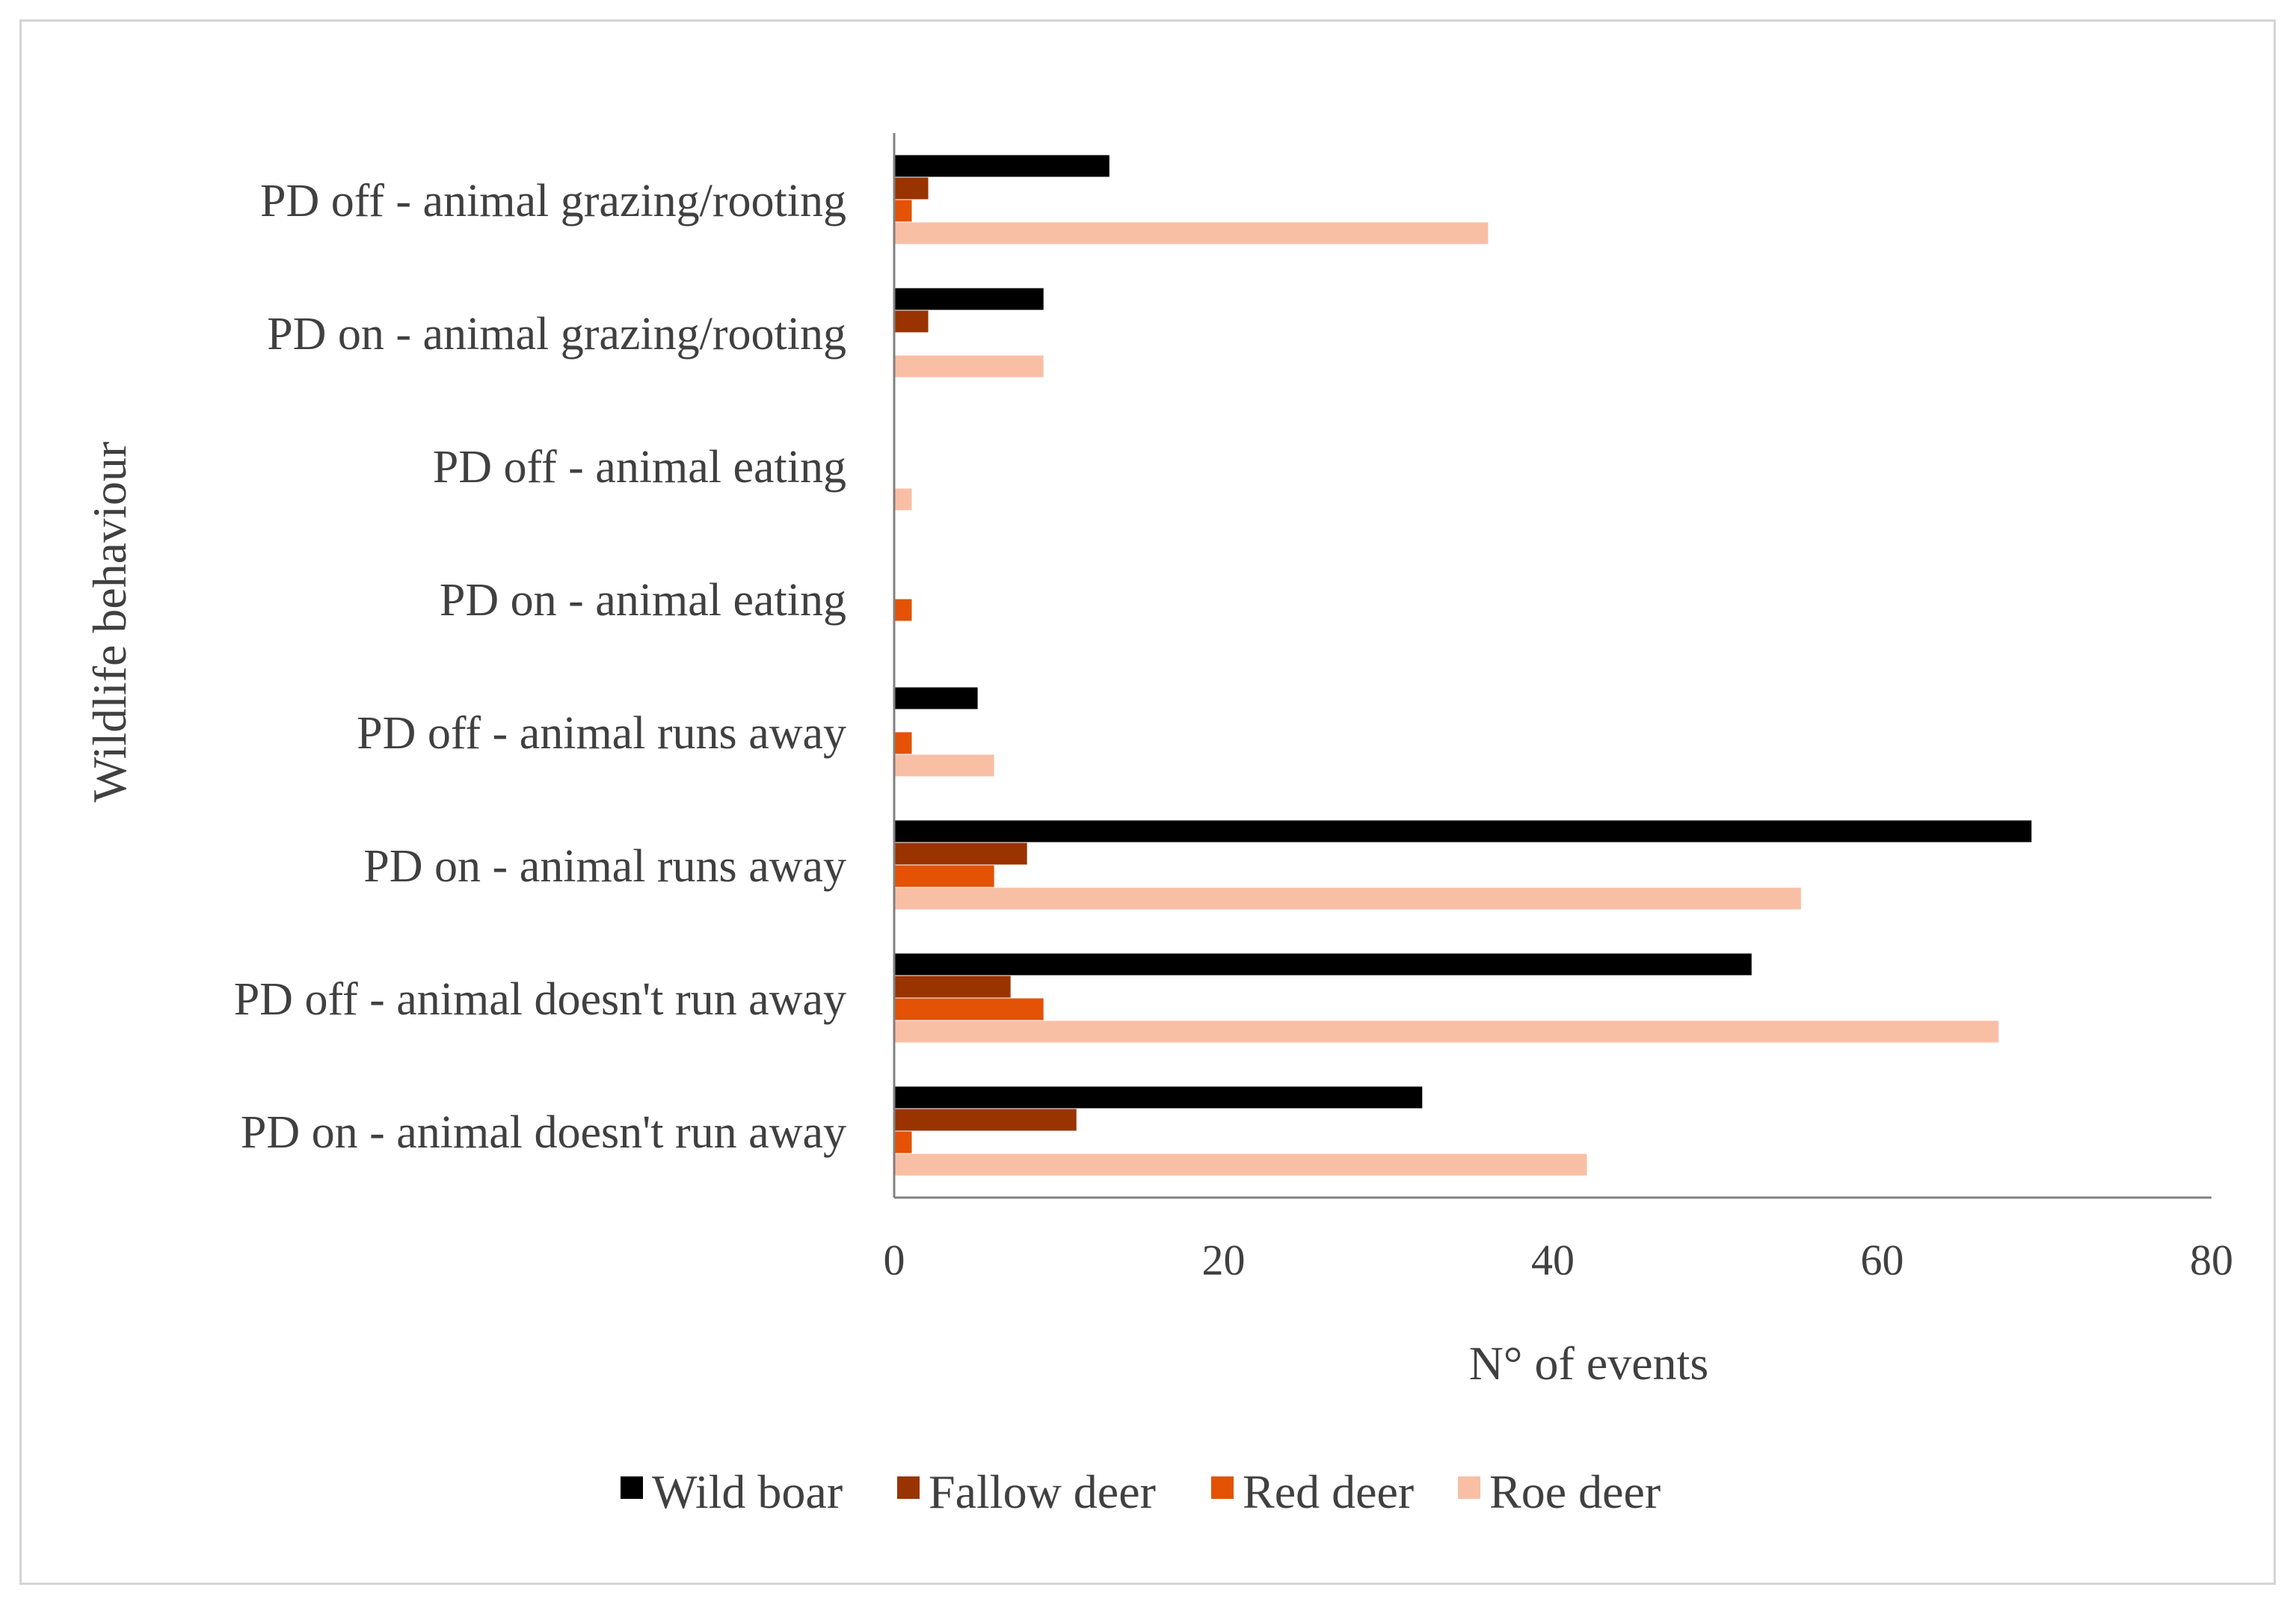 The width and height of the screenshot is (2296, 1608). What do you see at coordinates (643, 600) in the screenshot?
I see `category-label: PD on - animal eating` at bounding box center [643, 600].